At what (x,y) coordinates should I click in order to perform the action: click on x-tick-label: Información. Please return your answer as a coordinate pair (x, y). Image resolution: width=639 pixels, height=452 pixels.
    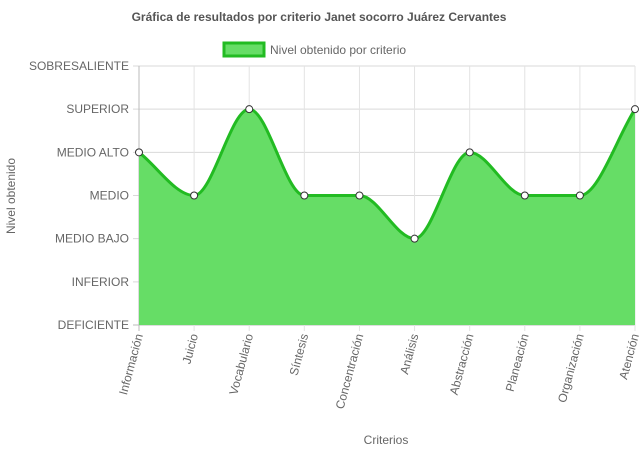
    Looking at the image, I should click on (131, 364).